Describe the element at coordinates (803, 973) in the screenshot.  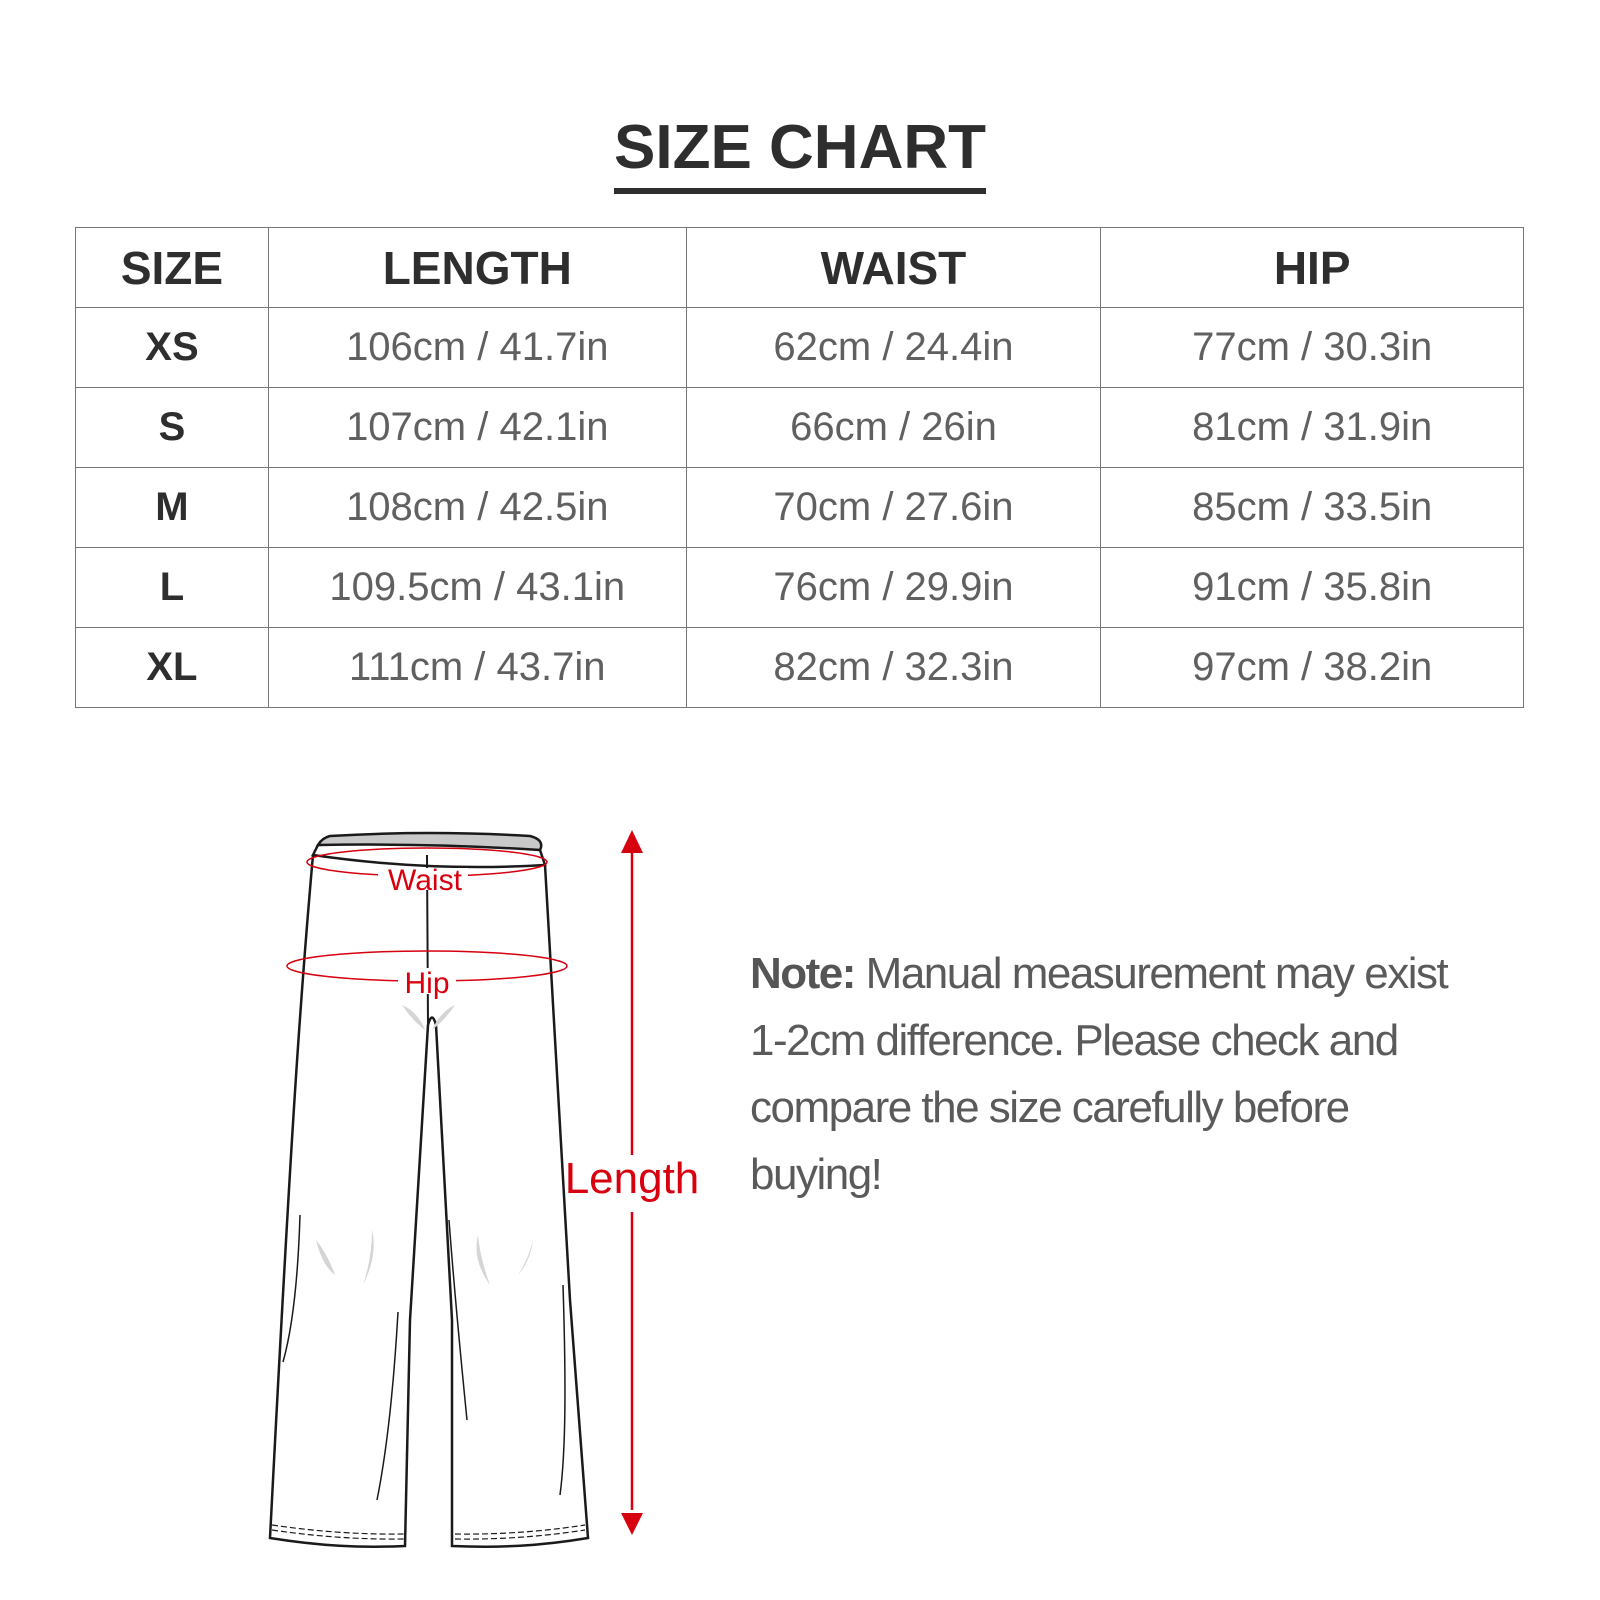
I see `note-prefix: Note:` at that location.